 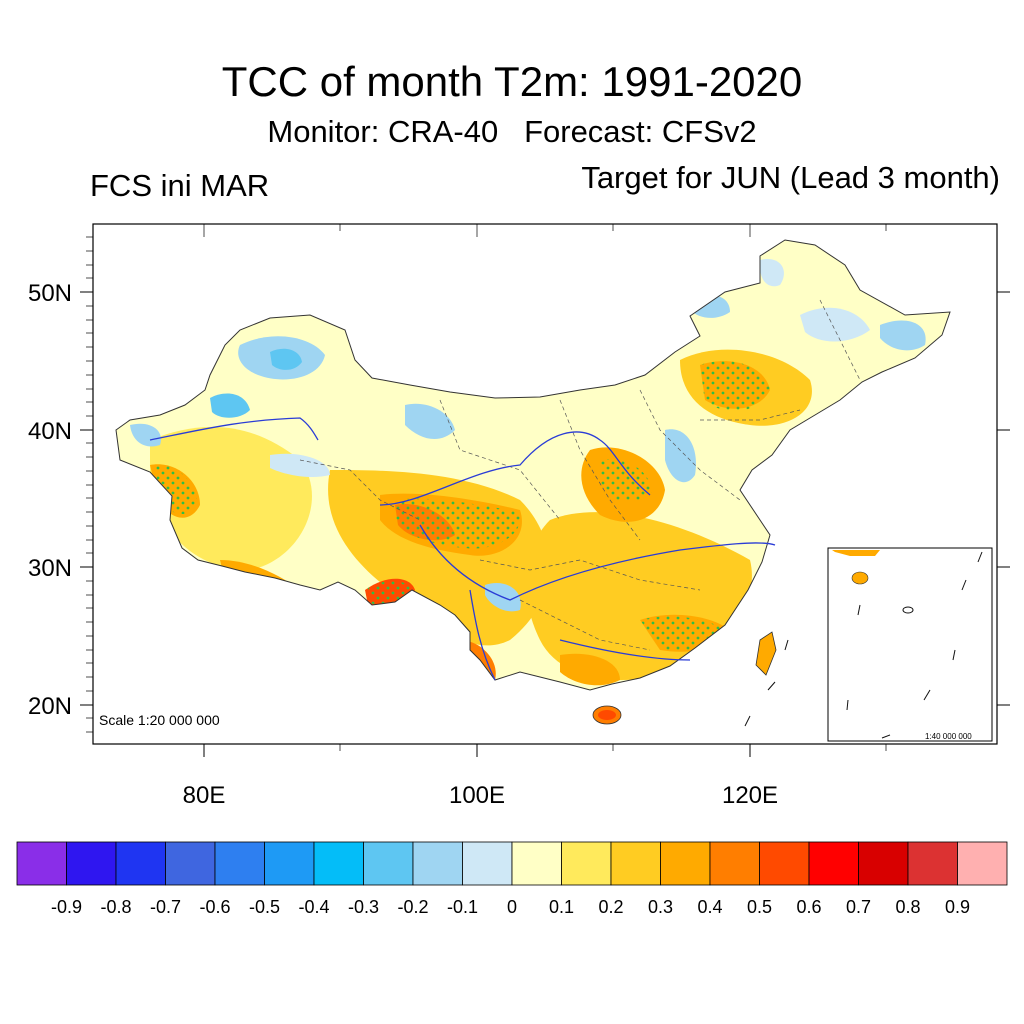 I want to click on colorbar-label: 0.5, so click(x=759, y=907).